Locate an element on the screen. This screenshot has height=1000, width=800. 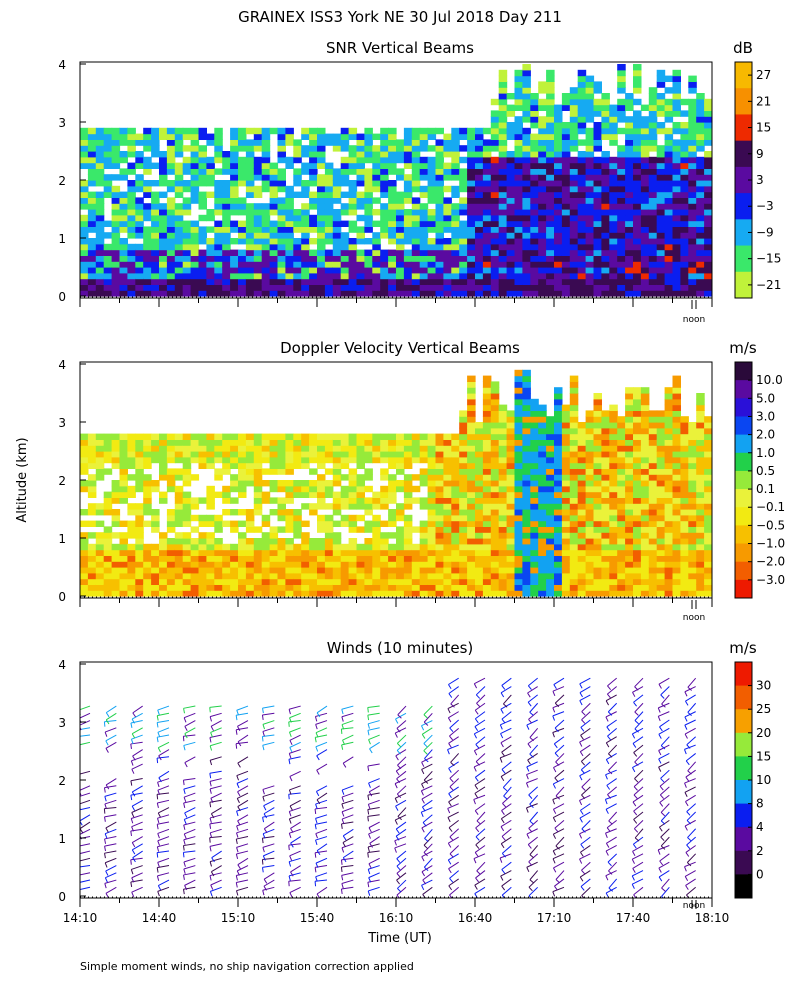
snr-colorbar-unit: dB is located at coordinates (743, 48).